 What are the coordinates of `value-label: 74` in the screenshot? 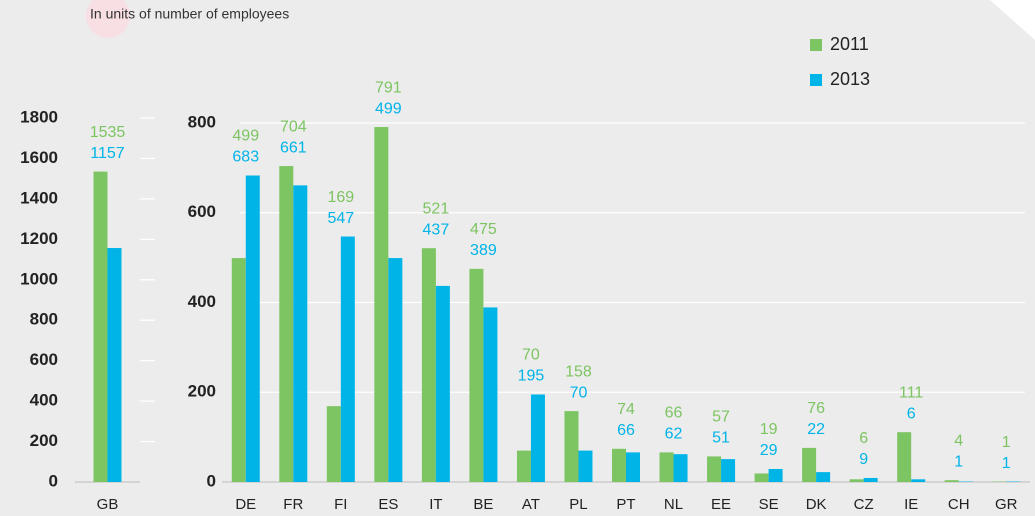 It's located at (626, 409).